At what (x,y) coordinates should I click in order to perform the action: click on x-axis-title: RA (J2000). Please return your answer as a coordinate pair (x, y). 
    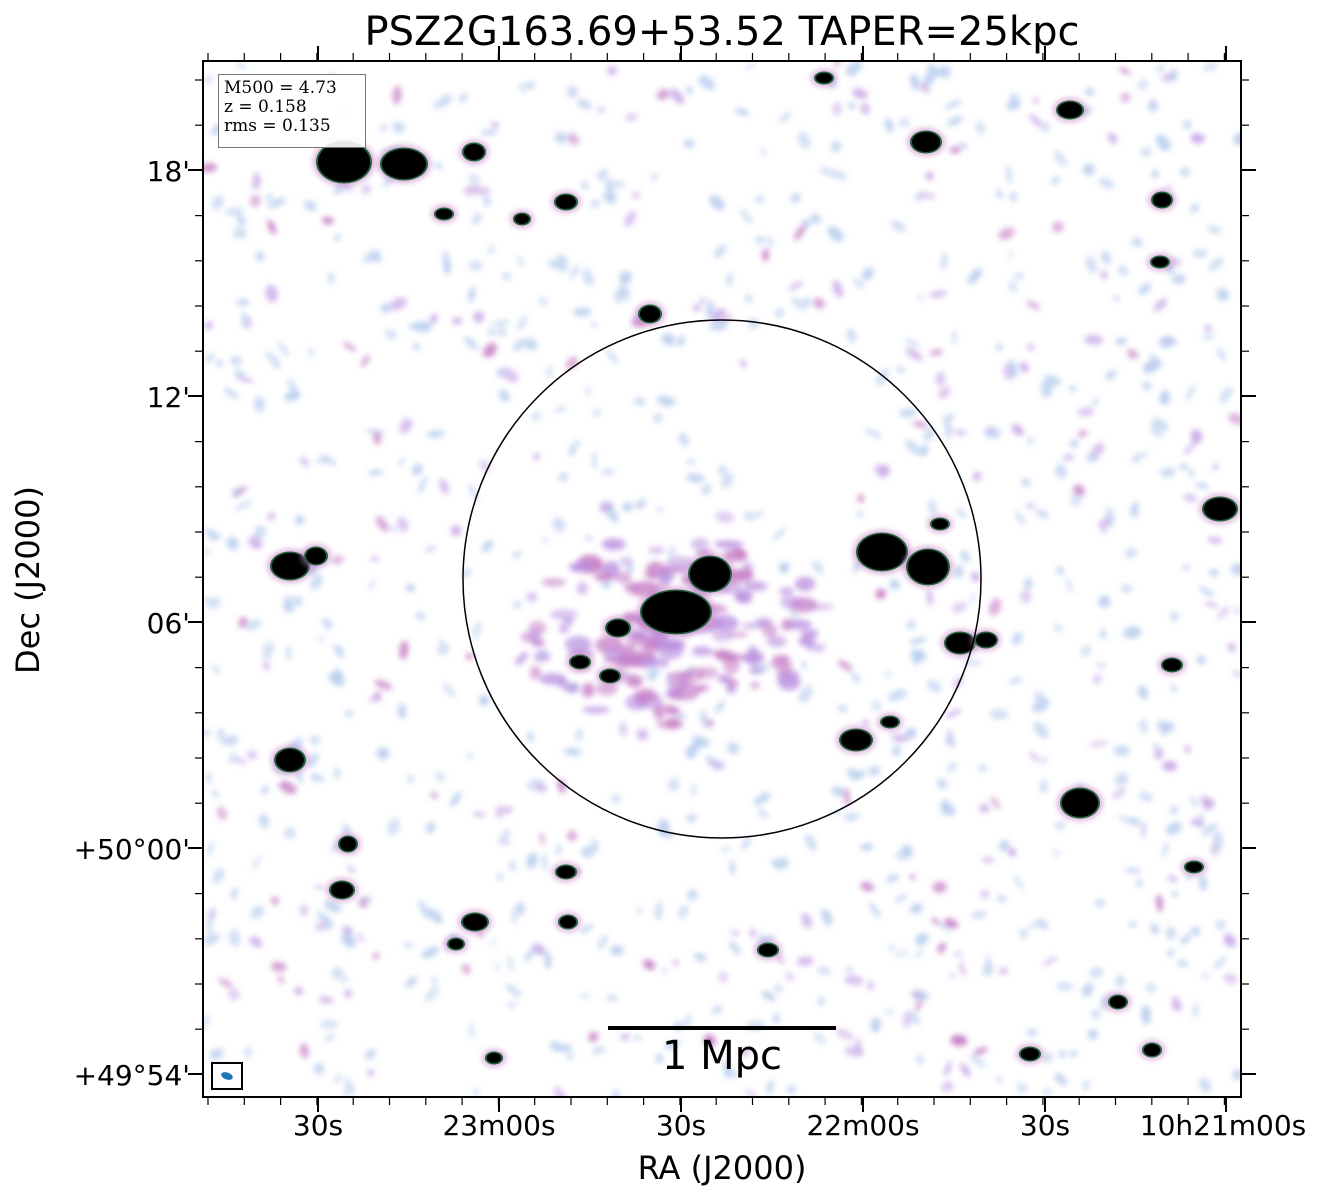
    Looking at the image, I should click on (722, 1168).